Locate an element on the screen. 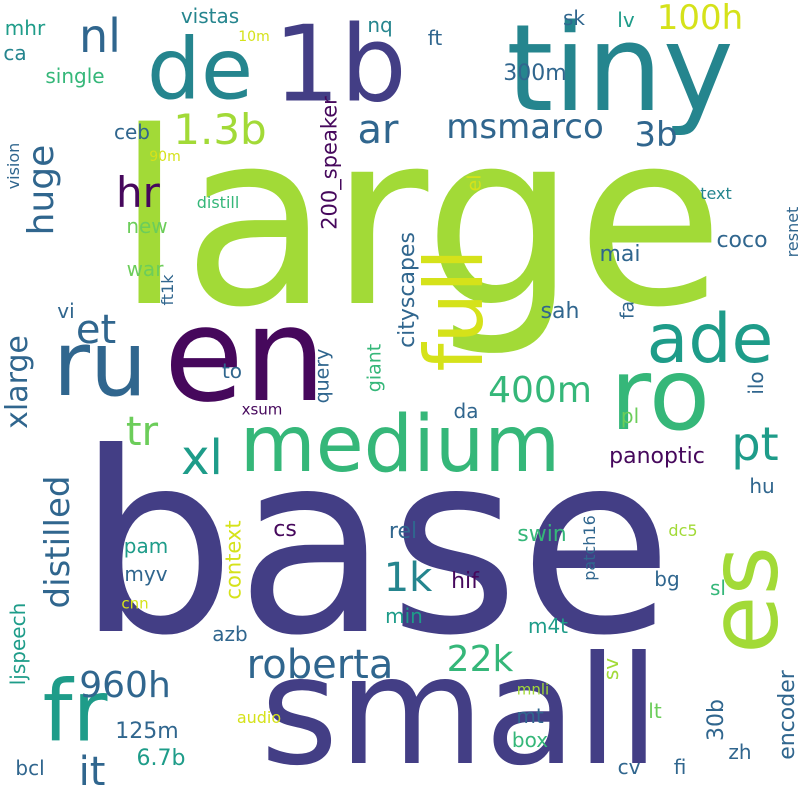 The height and width of the screenshot is (800, 800). word-ca: ca is located at coordinates (15, 53).